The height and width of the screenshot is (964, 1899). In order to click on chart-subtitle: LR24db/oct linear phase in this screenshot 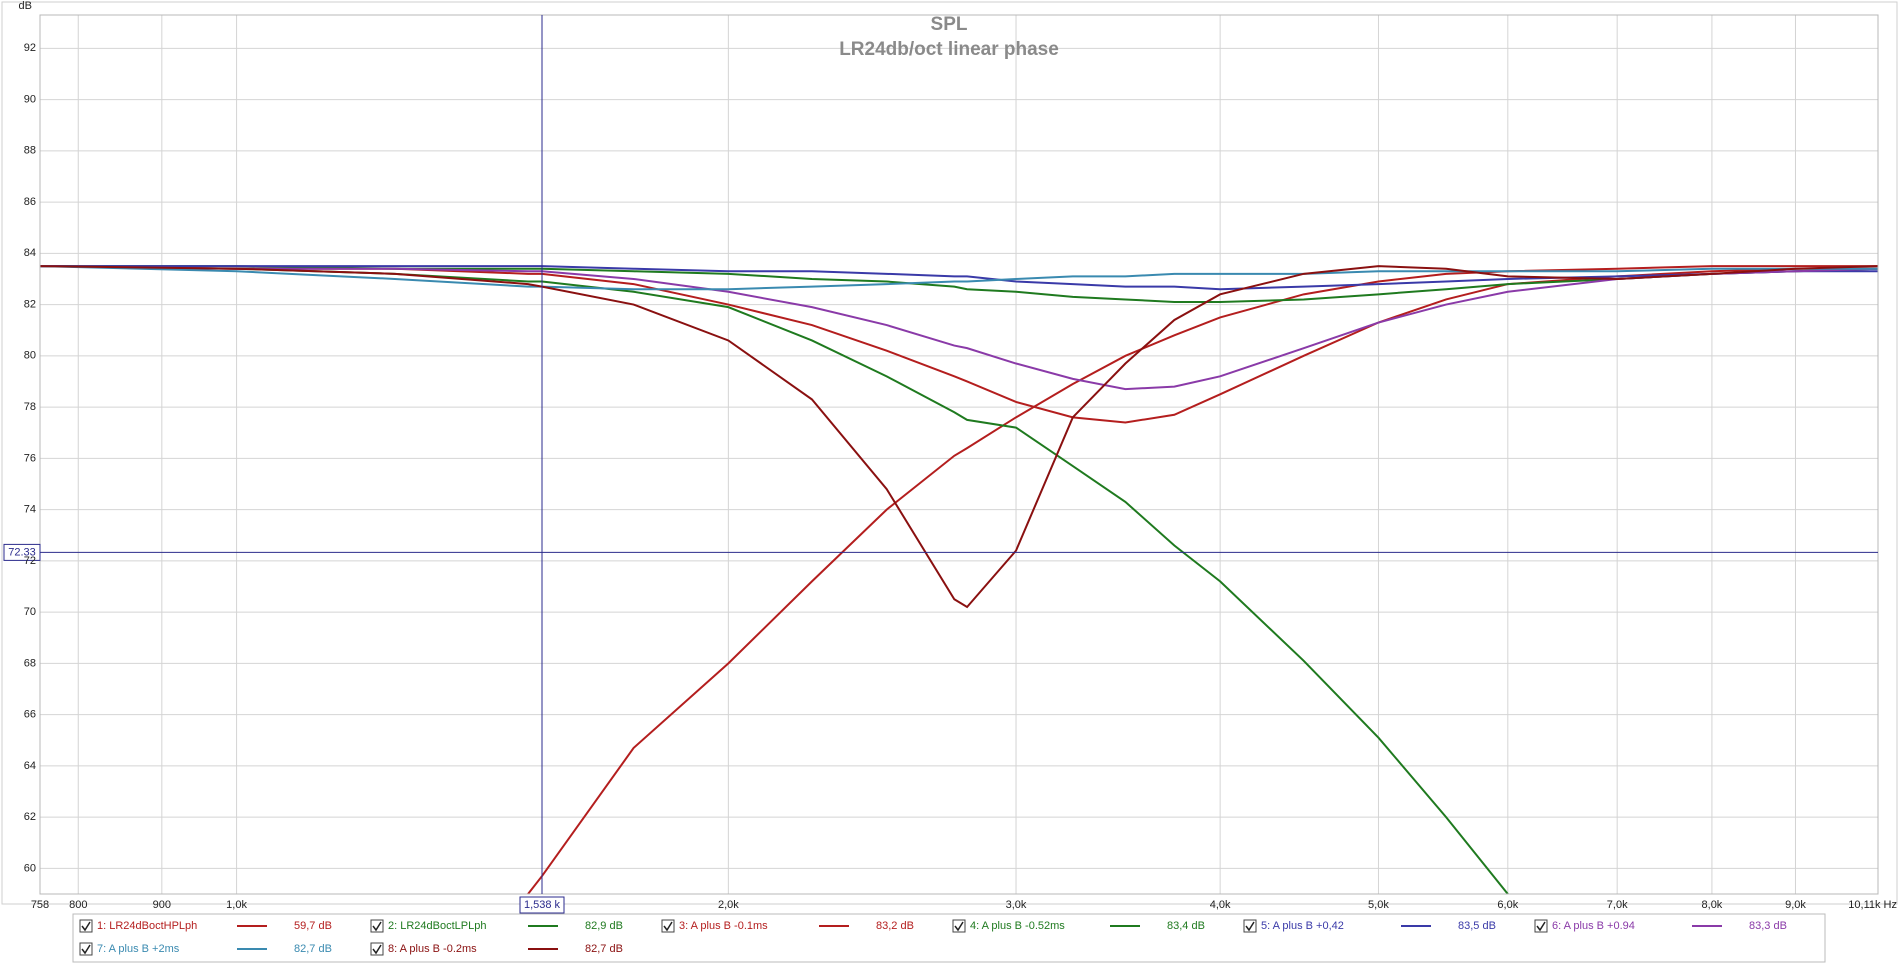, I will do `click(949, 49)`.